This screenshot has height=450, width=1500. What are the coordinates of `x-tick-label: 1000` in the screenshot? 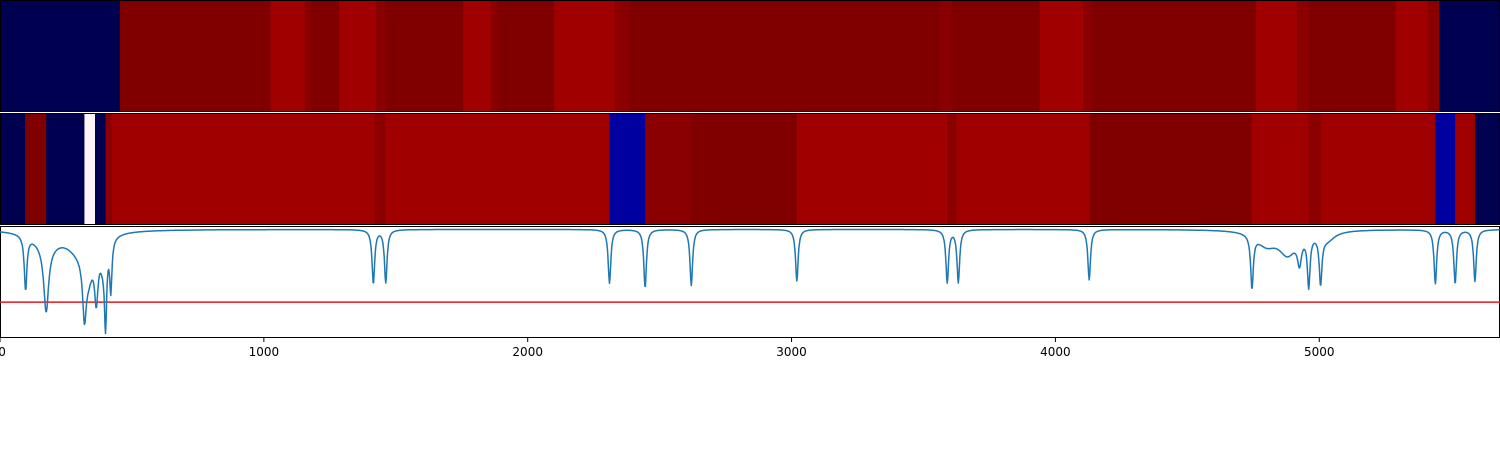 It's located at (264, 352).